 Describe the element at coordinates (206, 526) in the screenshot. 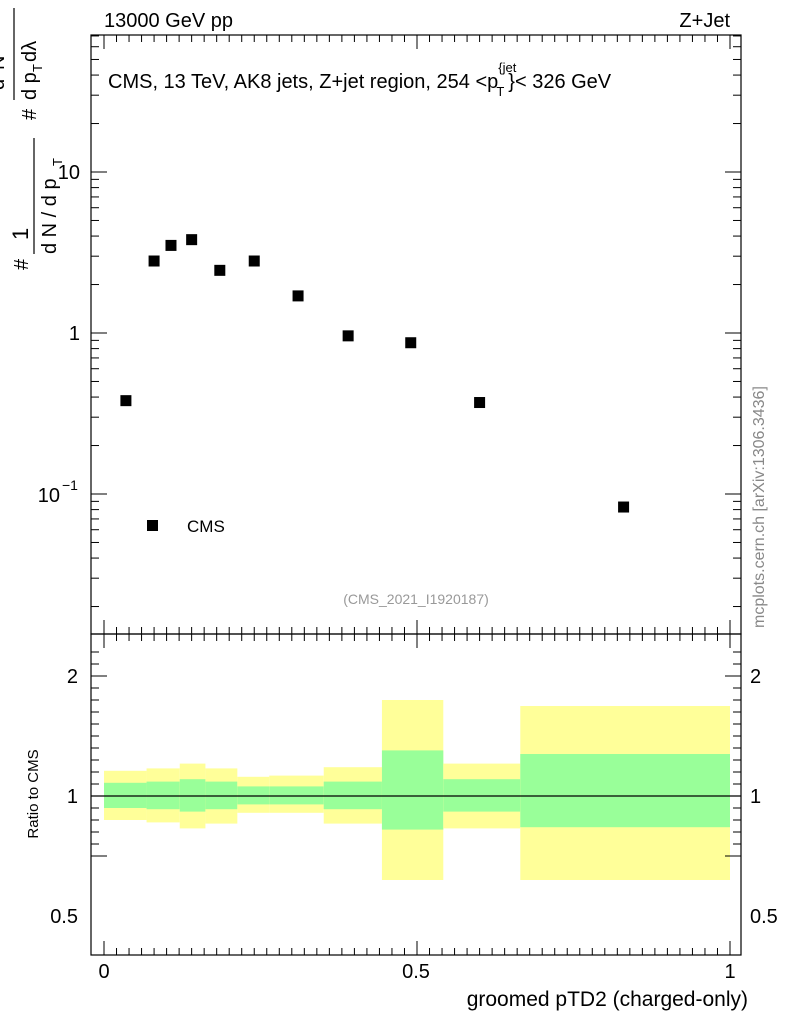

I see `legend-label-cms: CMS` at that location.